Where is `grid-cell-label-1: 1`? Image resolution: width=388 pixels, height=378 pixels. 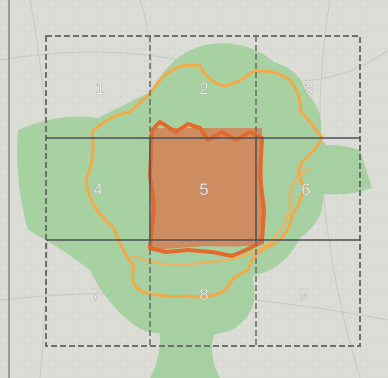 grid-cell-label-1: 1 is located at coordinates (99, 88).